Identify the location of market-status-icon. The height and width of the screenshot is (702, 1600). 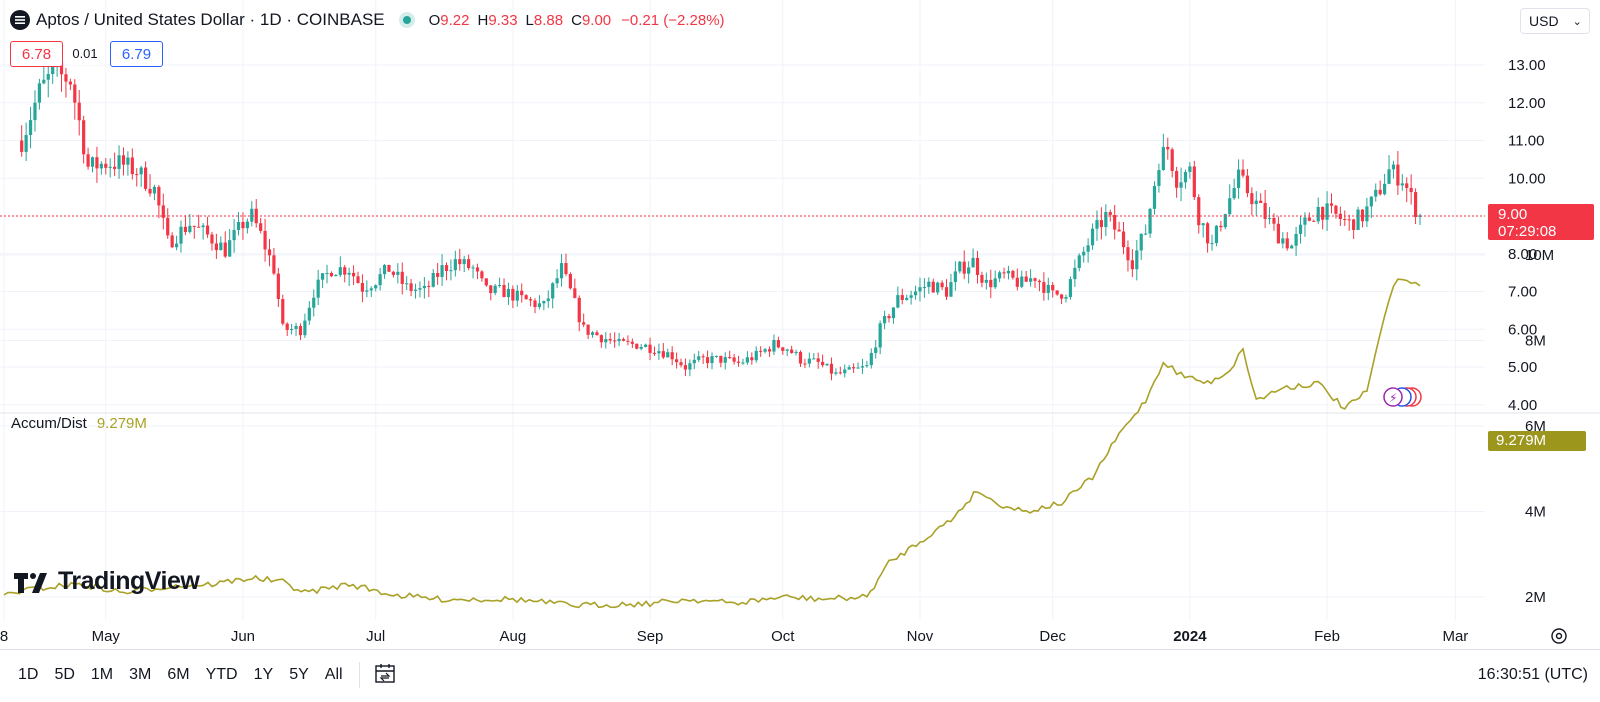
(406, 20).